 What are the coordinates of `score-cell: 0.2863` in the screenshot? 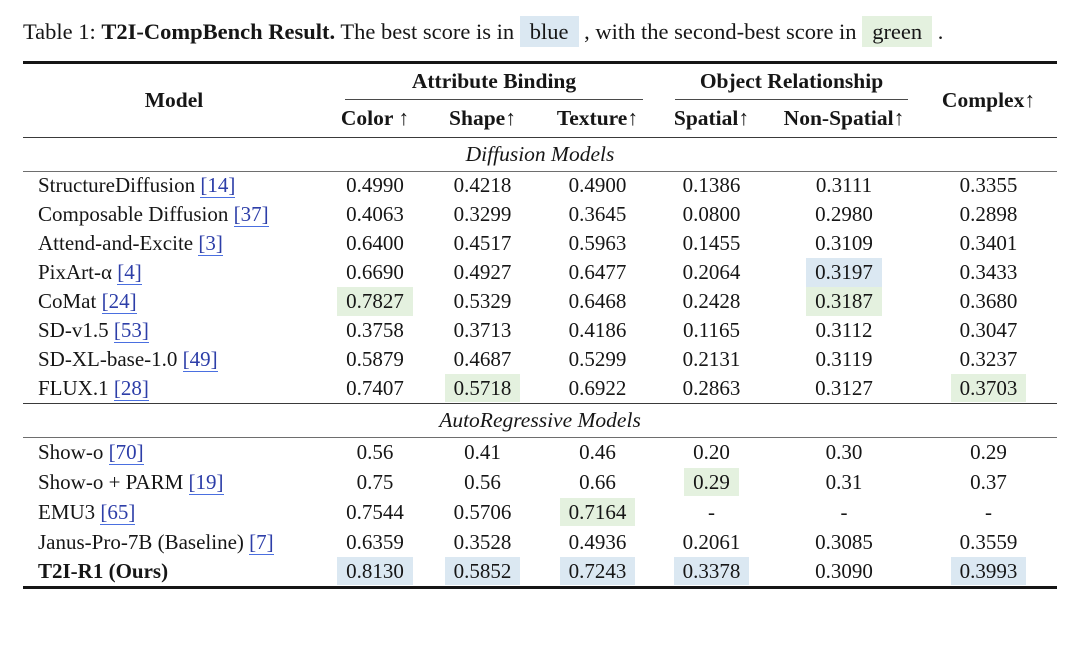 It's located at (711, 387).